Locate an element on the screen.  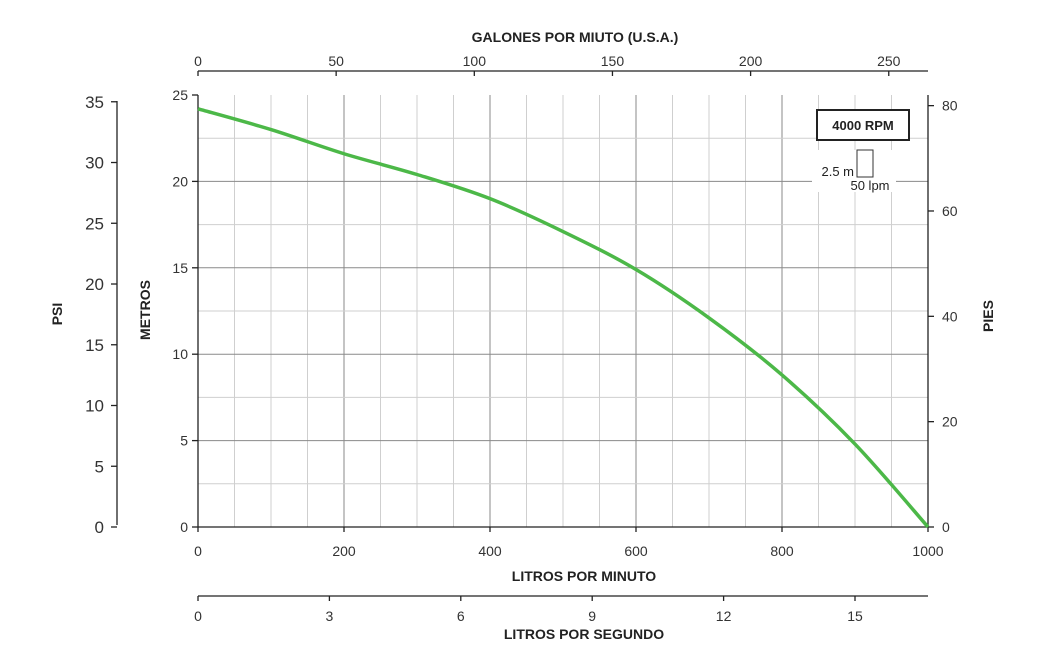
left-outer-tick-label: 15 is located at coordinates (94, 345).